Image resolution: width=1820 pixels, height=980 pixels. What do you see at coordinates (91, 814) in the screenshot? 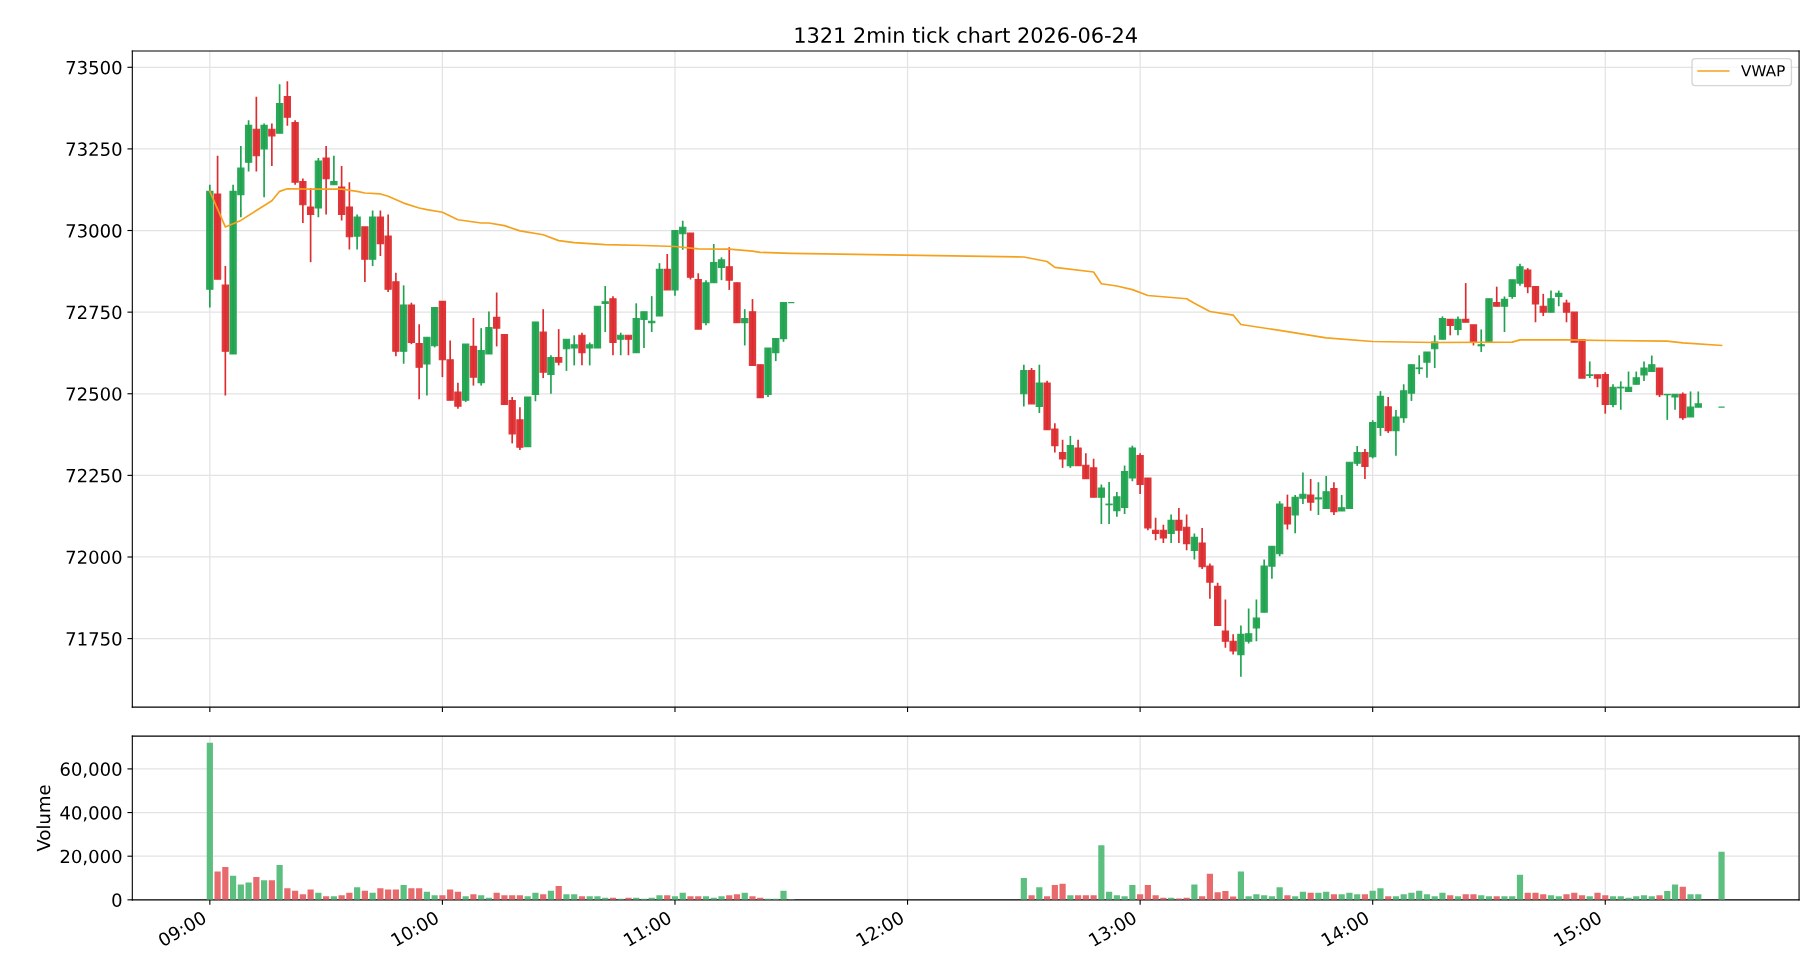
I see `y-tick-label: 40,000` at bounding box center [91, 814].